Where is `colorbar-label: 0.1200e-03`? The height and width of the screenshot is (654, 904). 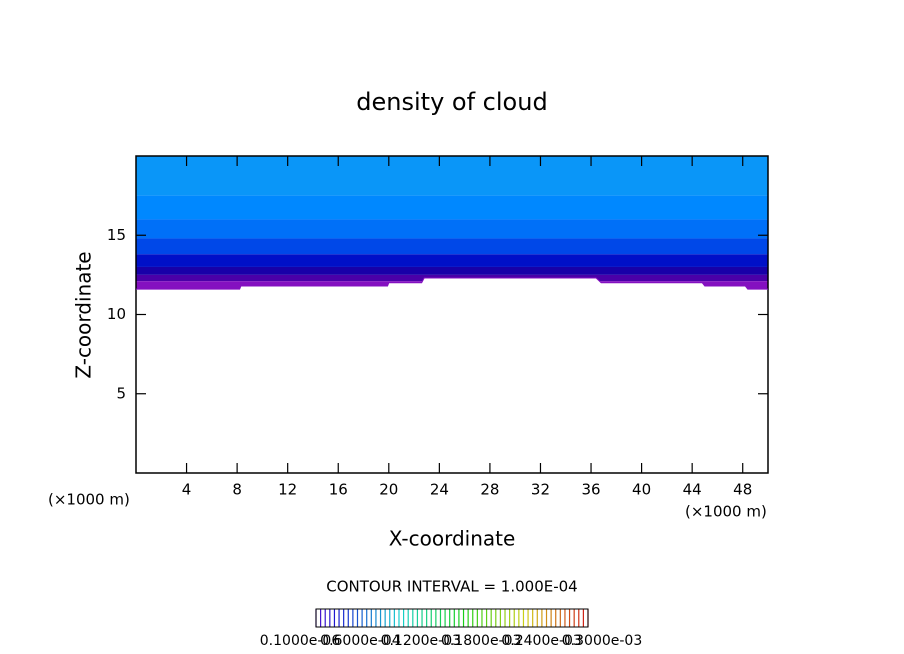
colorbar-label: 0.1200e-03 is located at coordinates (421, 641).